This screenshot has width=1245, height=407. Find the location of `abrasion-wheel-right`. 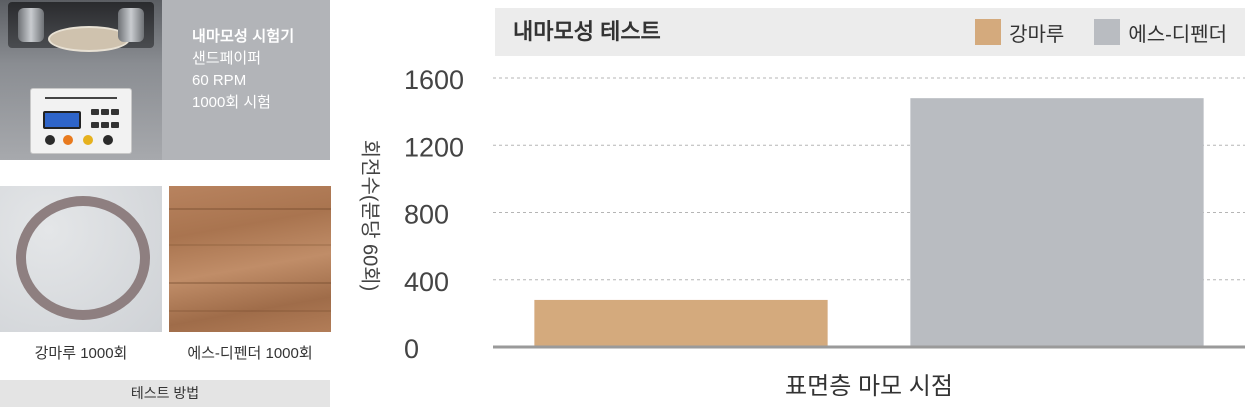

abrasion-wheel-right is located at coordinates (131, 25).